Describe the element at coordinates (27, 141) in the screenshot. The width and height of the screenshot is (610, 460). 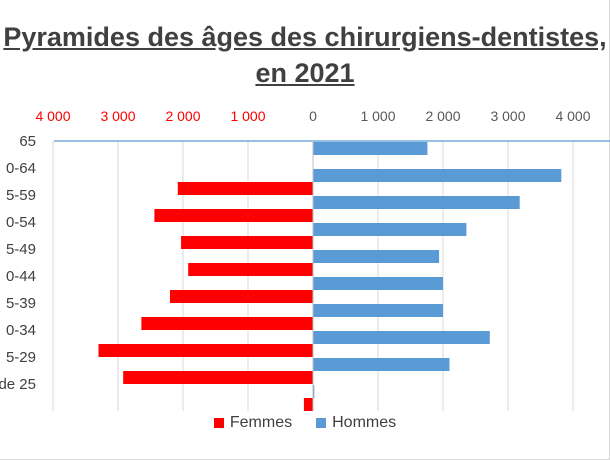
I see `category-label: 65` at that location.